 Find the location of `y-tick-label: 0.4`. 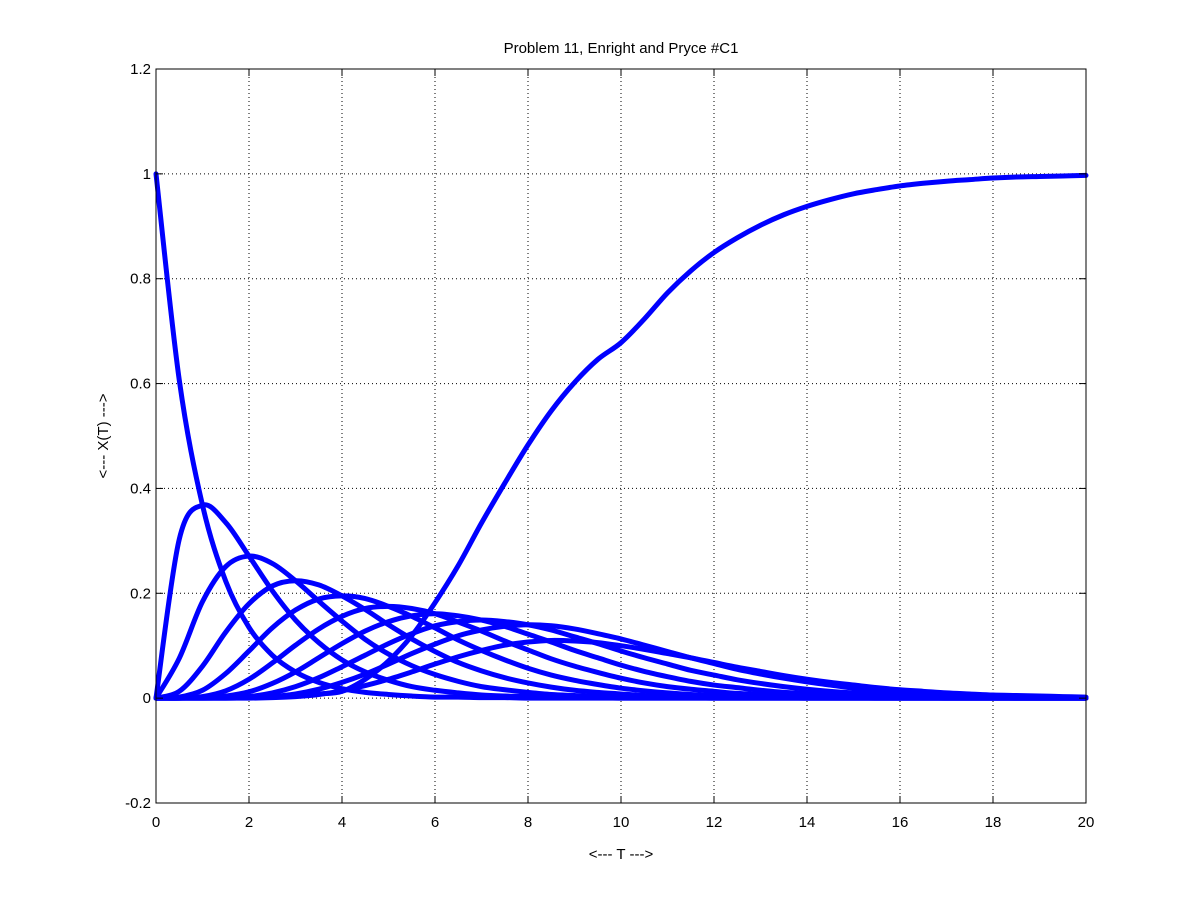

y-tick-label: 0.4 is located at coordinates (140, 488).